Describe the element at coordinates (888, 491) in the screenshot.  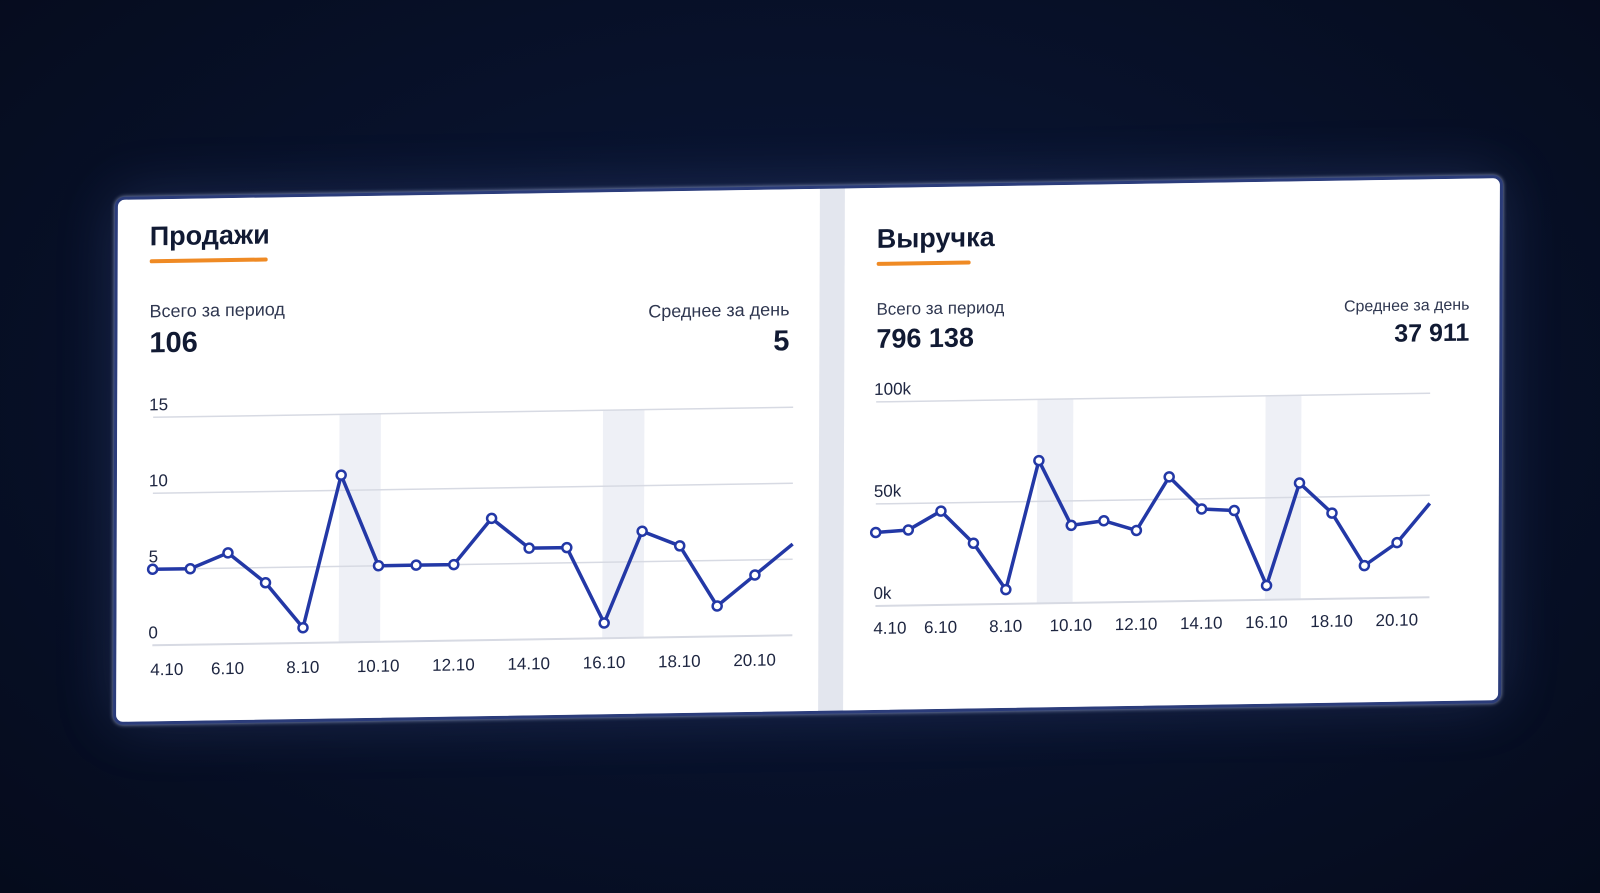
I see `y-tick-label: 50k` at that location.